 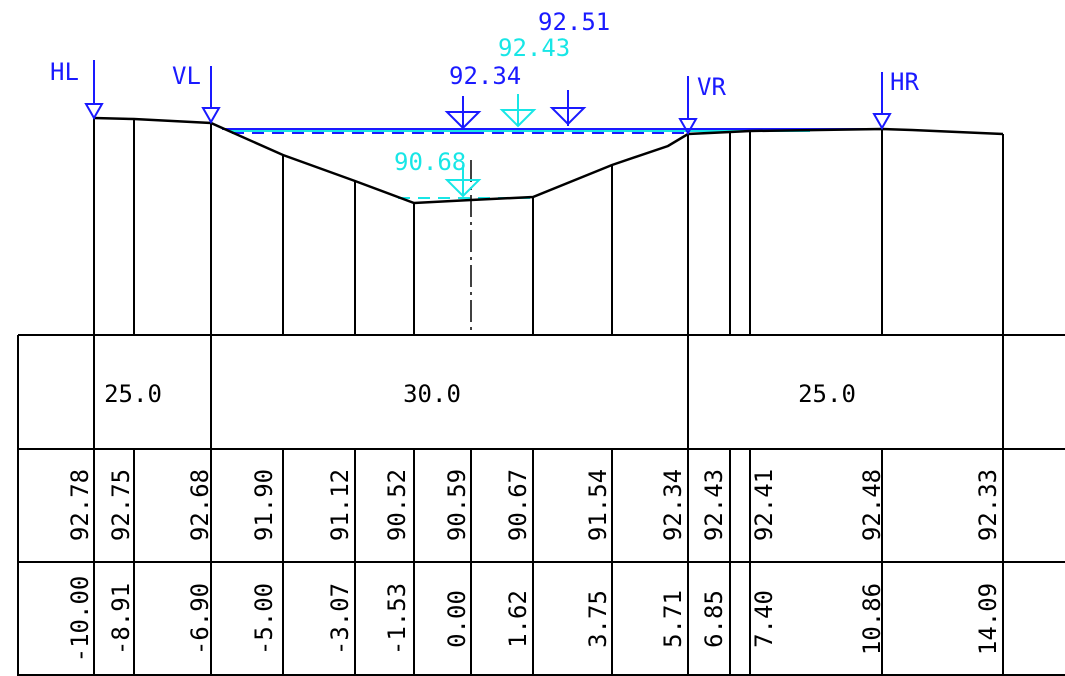 I want to click on marker-hr: HR, so click(x=895, y=99).